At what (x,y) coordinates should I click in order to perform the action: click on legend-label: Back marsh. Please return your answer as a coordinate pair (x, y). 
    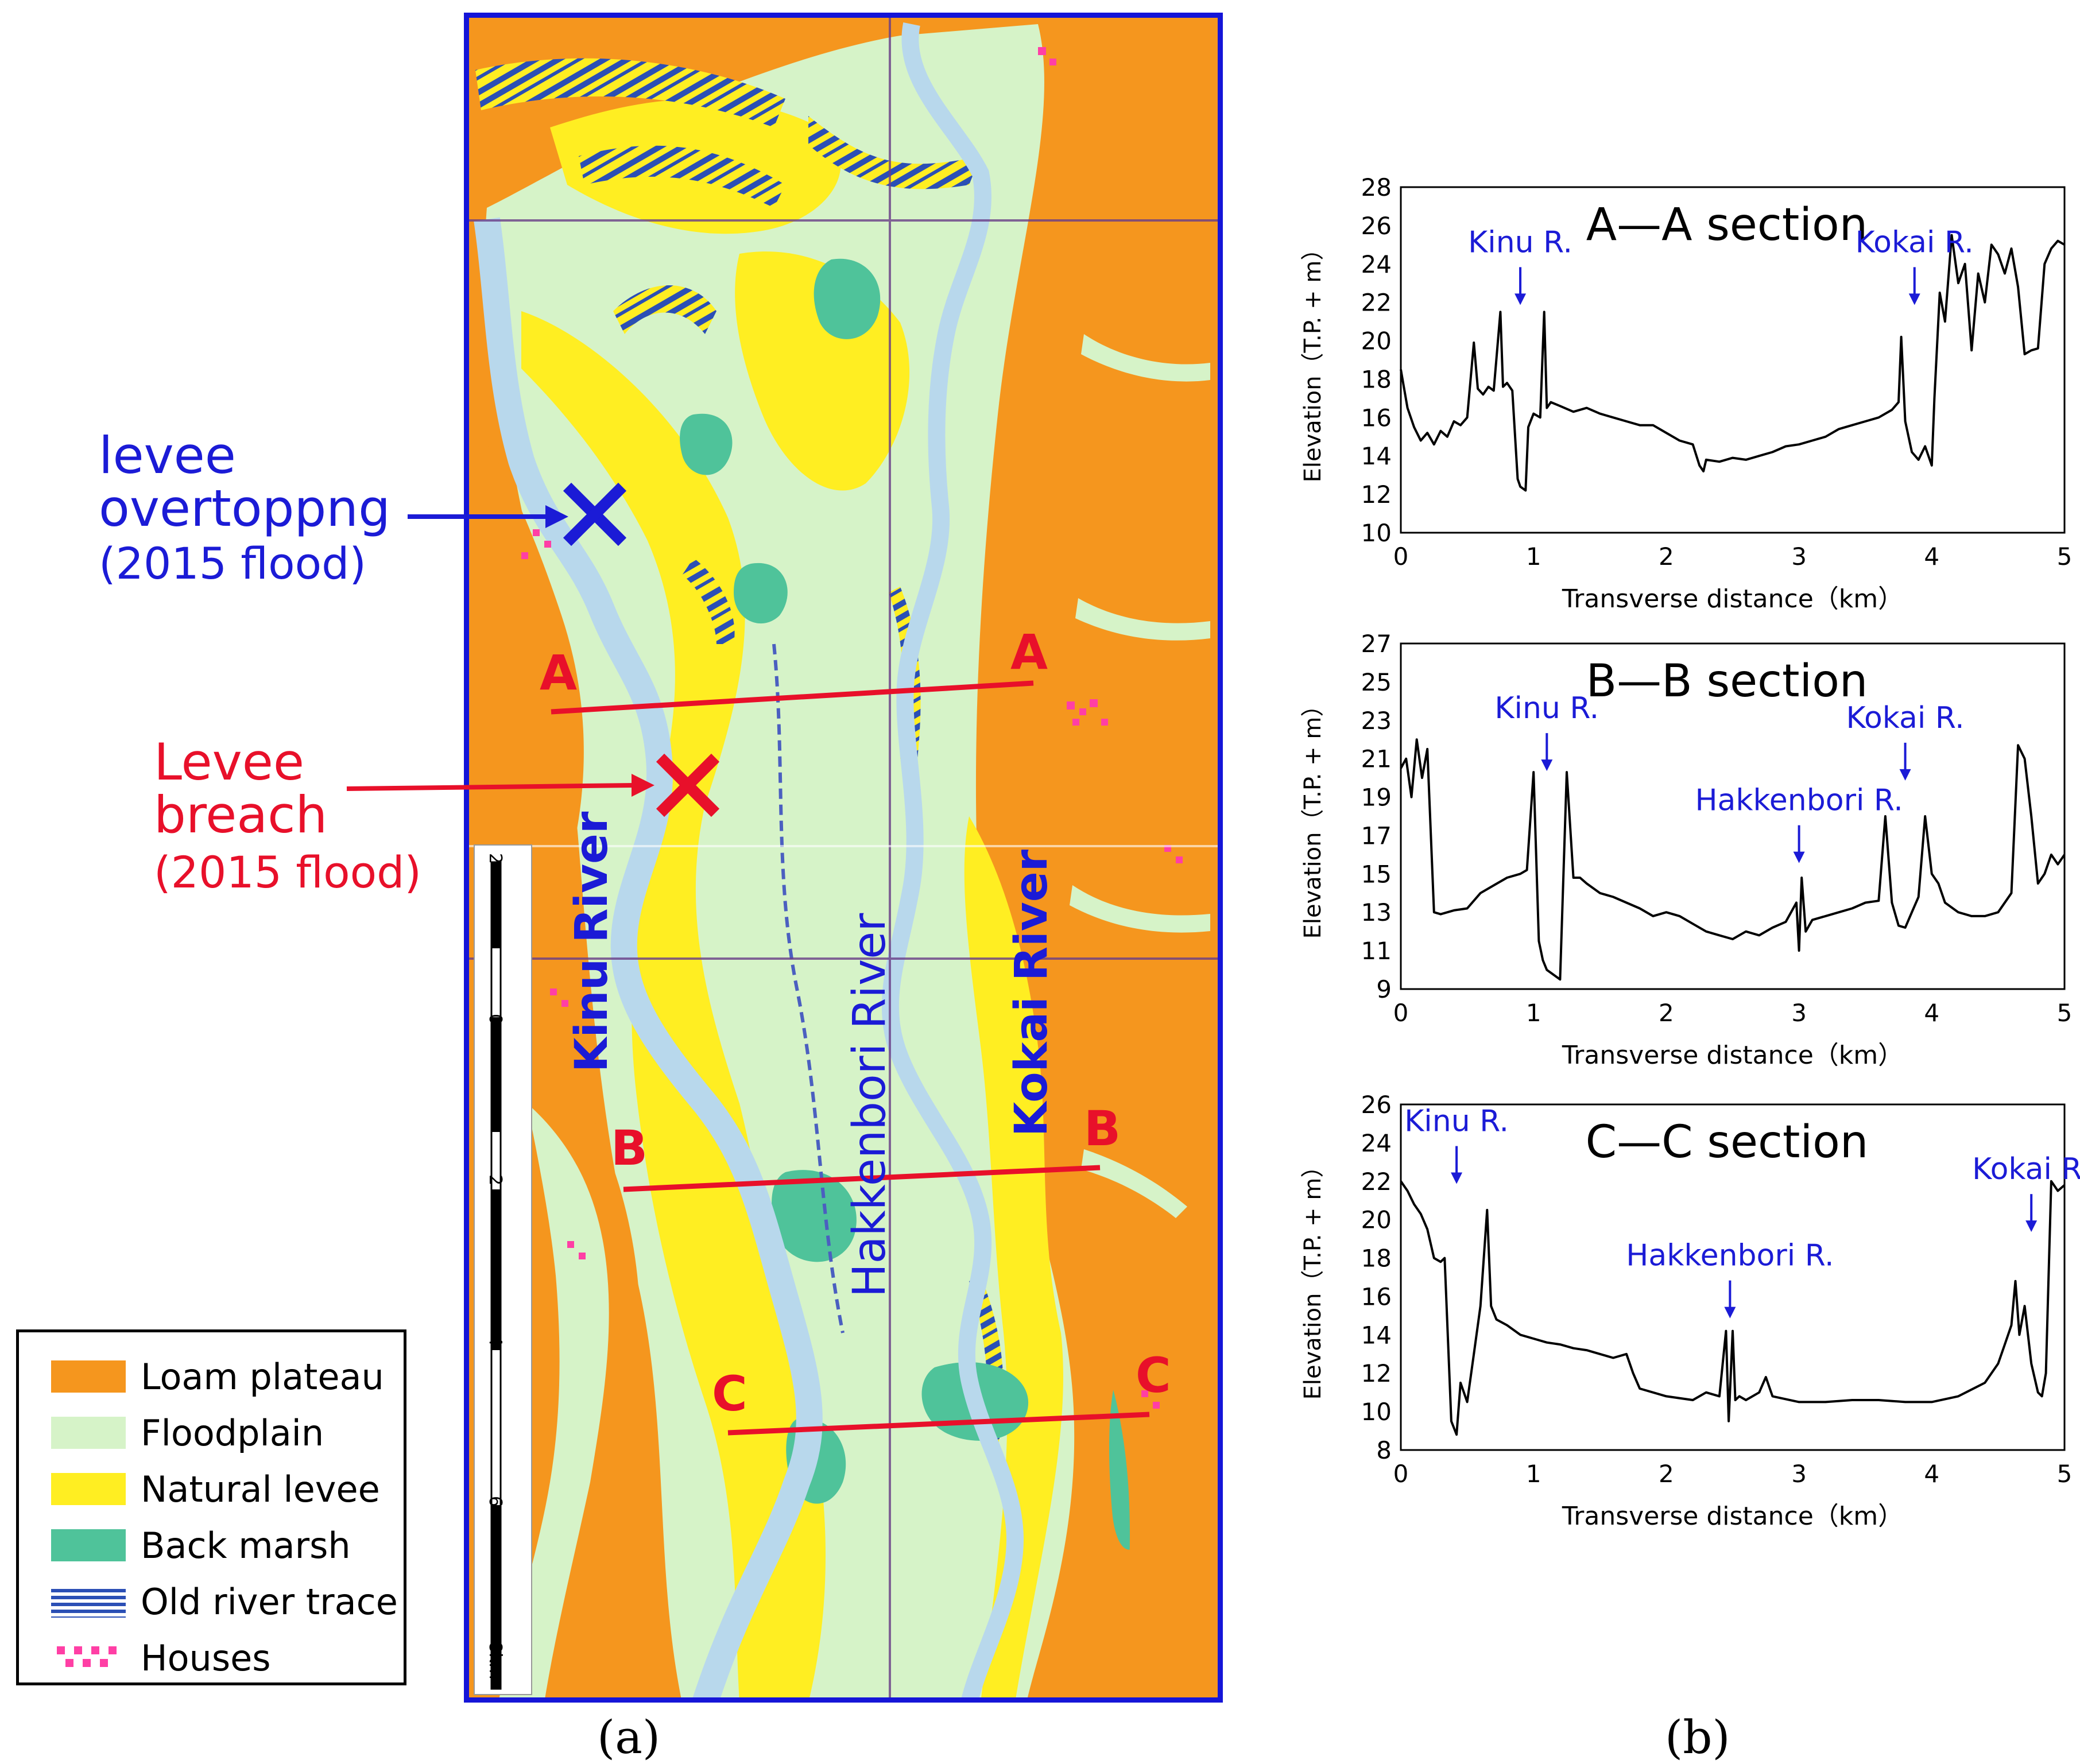
    Looking at the image, I should click on (246, 1545).